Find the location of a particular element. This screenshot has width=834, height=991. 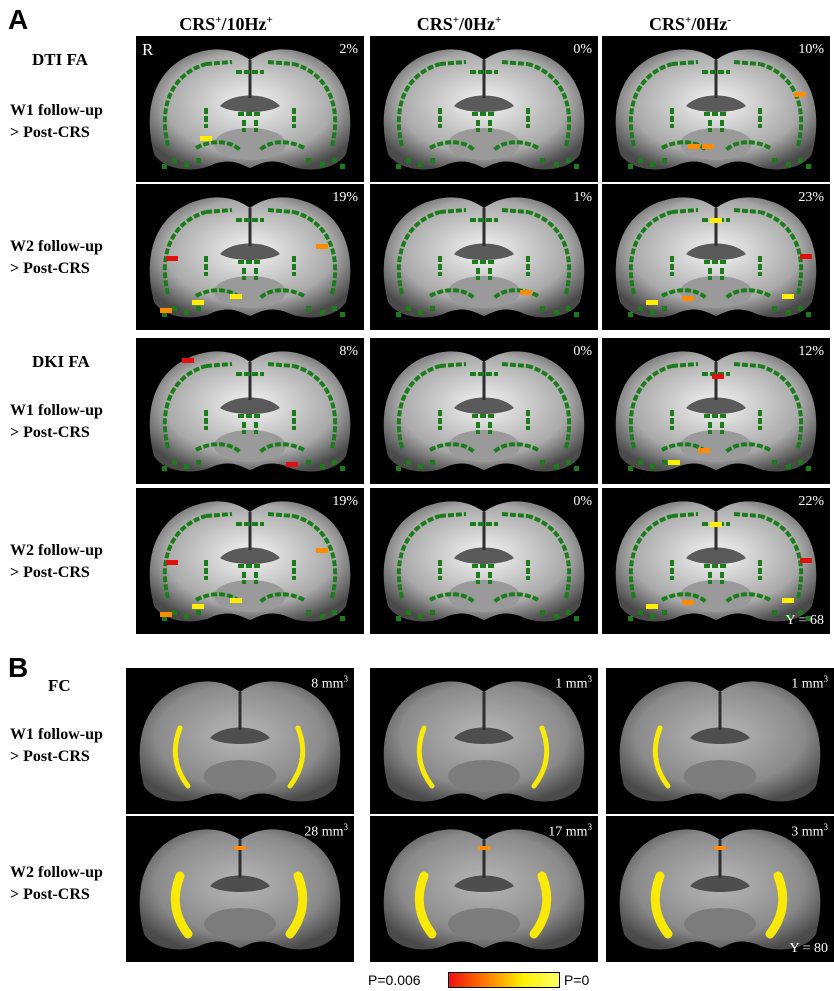

dki-w2-crs0hz-minus-image: 22% Y = 68 is located at coordinates (716, 561).